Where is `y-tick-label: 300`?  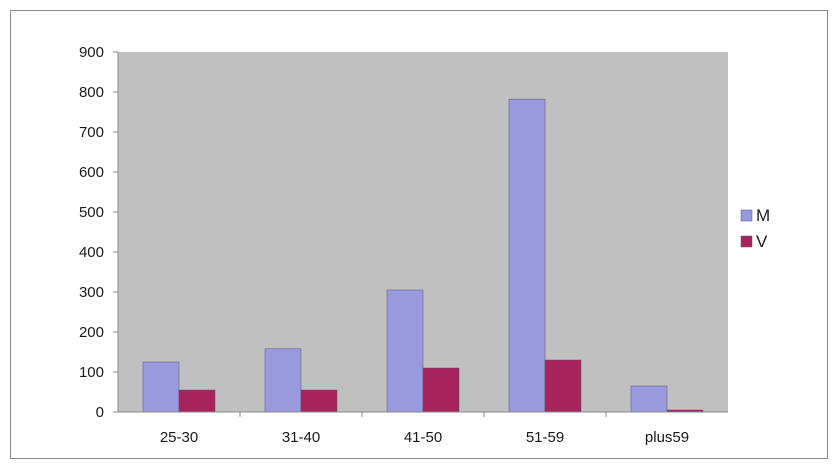
y-tick-label: 300 is located at coordinates (91, 292).